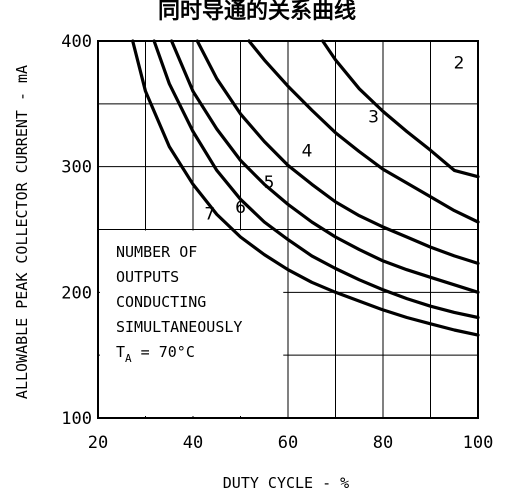  Describe the element at coordinates (76, 230) in the screenshot. I see `y-tick-labels: 100 200 300 400` at that location.